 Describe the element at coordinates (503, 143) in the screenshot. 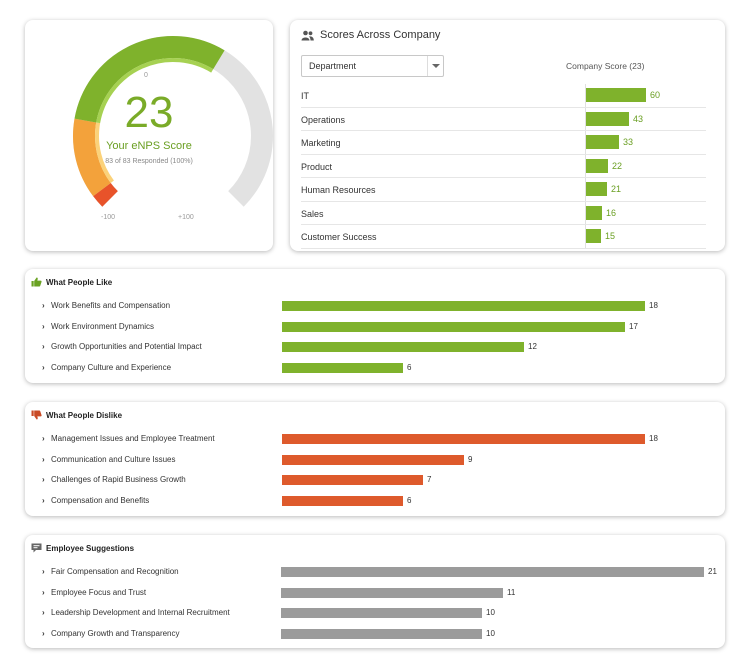

I see `score-row: Marketing 33` at that location.